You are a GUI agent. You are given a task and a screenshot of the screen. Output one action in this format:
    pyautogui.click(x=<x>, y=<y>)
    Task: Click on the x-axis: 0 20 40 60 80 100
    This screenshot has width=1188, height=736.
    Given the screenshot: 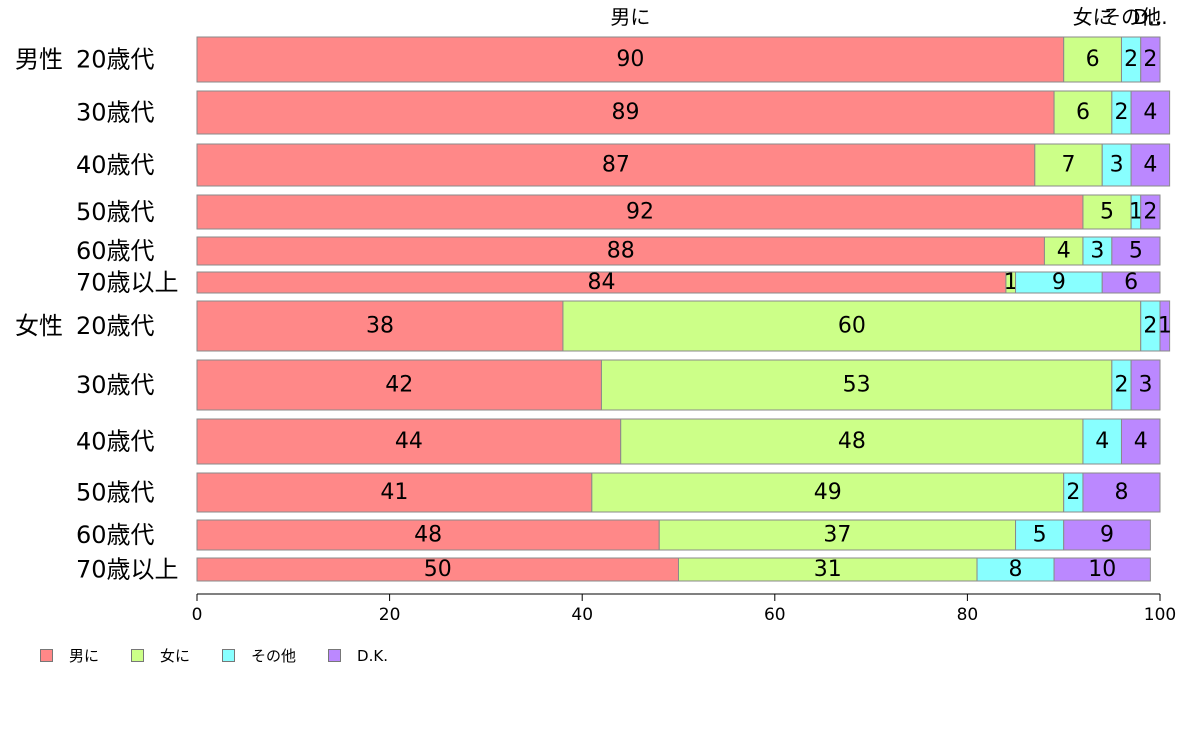 What is the action you would take?
    pyautogui.click(x=684, y=609)
    